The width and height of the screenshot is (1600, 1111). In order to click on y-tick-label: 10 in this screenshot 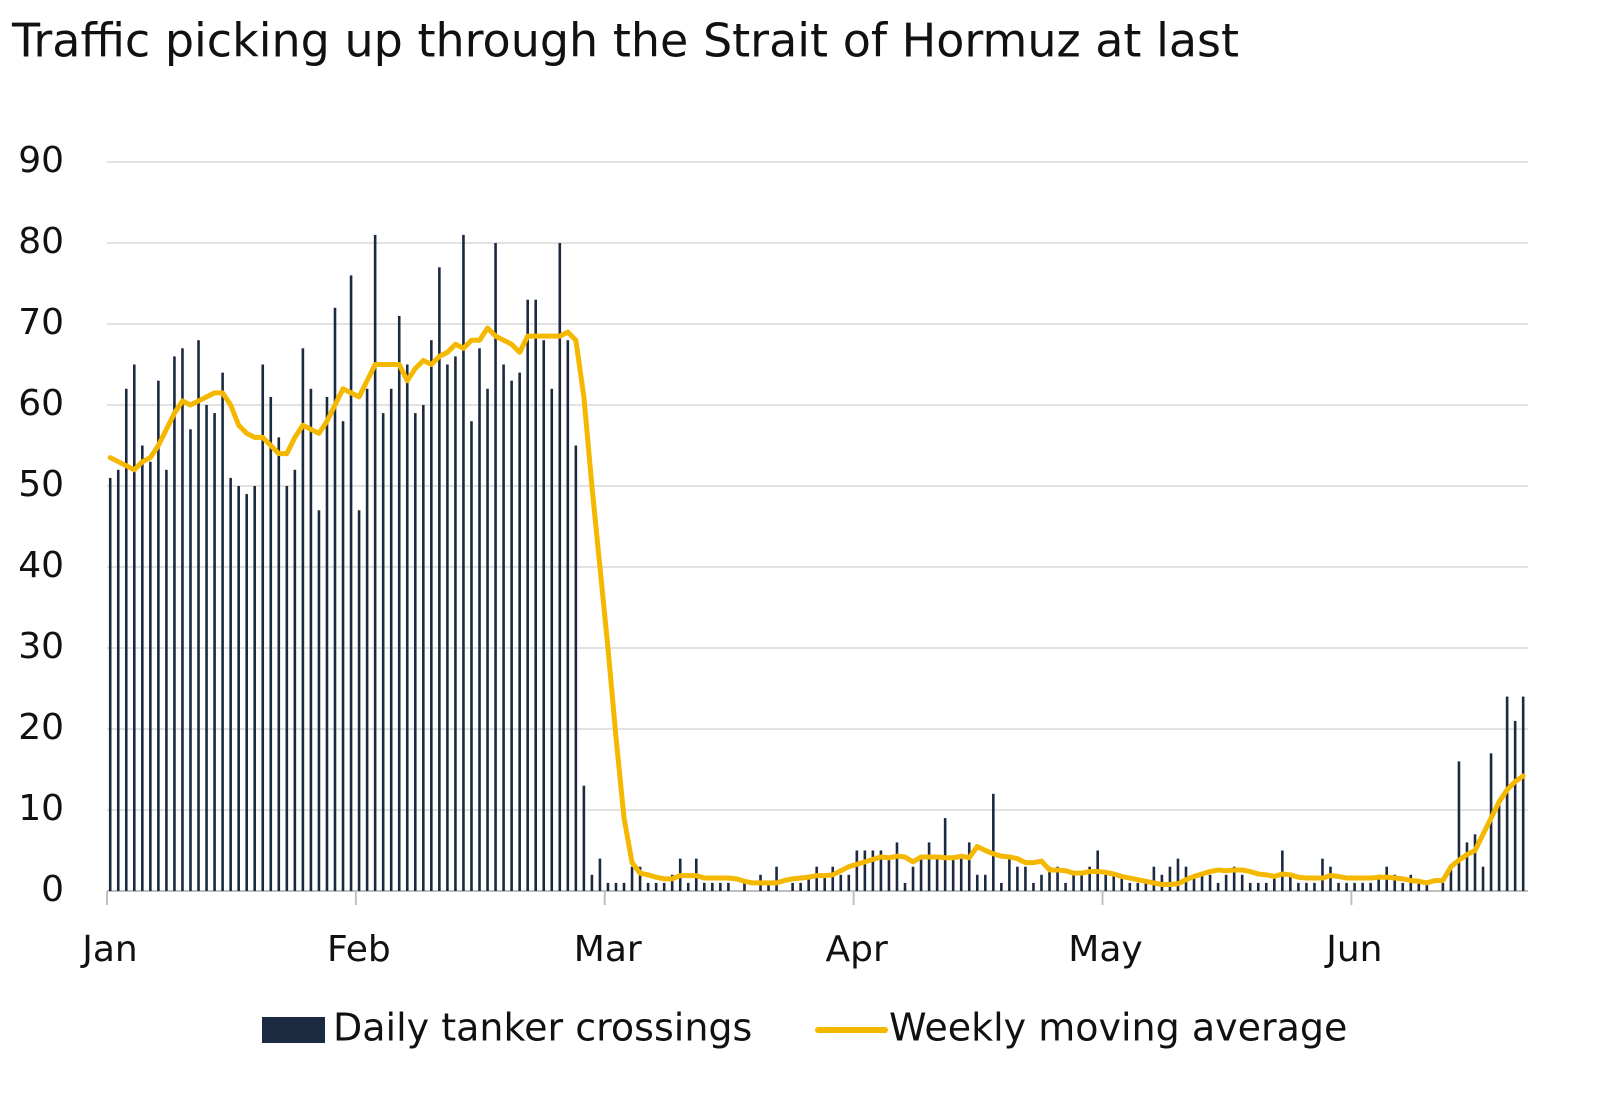, I will do `click(41, 808)`.